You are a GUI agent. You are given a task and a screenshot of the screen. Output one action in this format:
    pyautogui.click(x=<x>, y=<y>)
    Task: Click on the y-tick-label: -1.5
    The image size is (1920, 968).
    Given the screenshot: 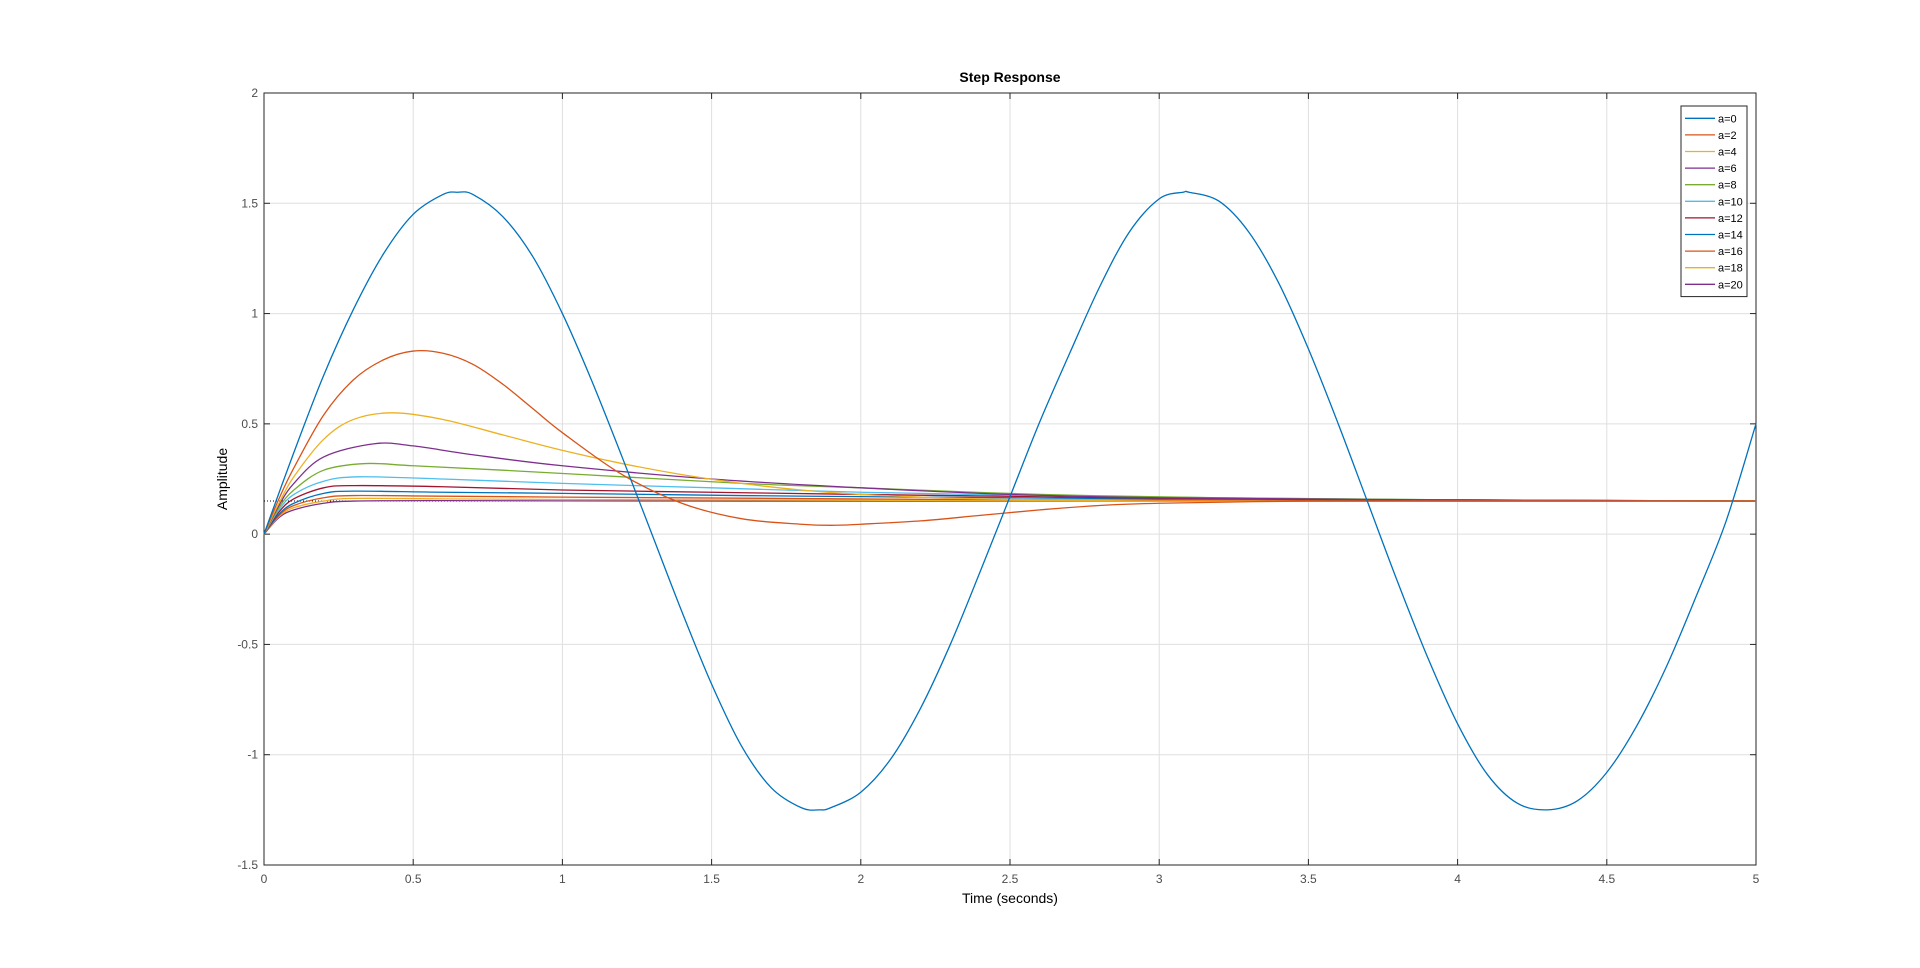 What is the action you would take?
    pyautogui.click(x=247, y=865)
    